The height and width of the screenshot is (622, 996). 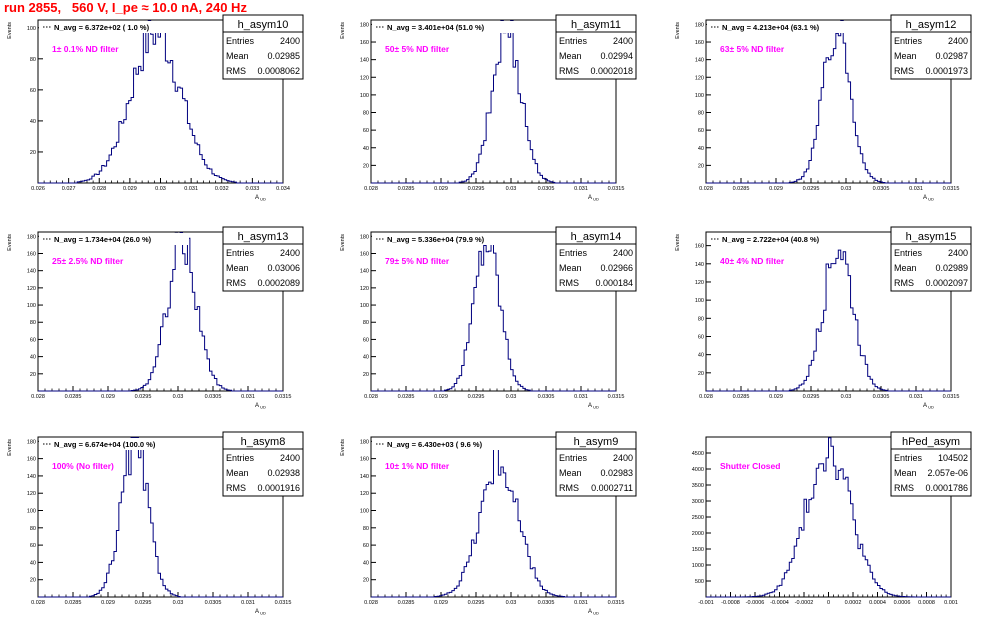 What do you see at coordinates (263, 237) in the screenshot?
I see `histogram-name: h_asym13` at bounding box center [263, 237].